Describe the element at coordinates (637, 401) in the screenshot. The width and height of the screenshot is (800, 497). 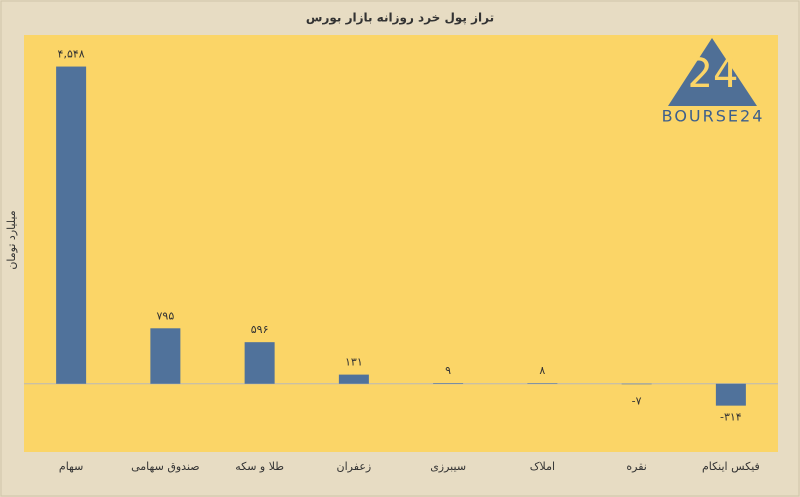
I see `value-label: -۷` at that location.